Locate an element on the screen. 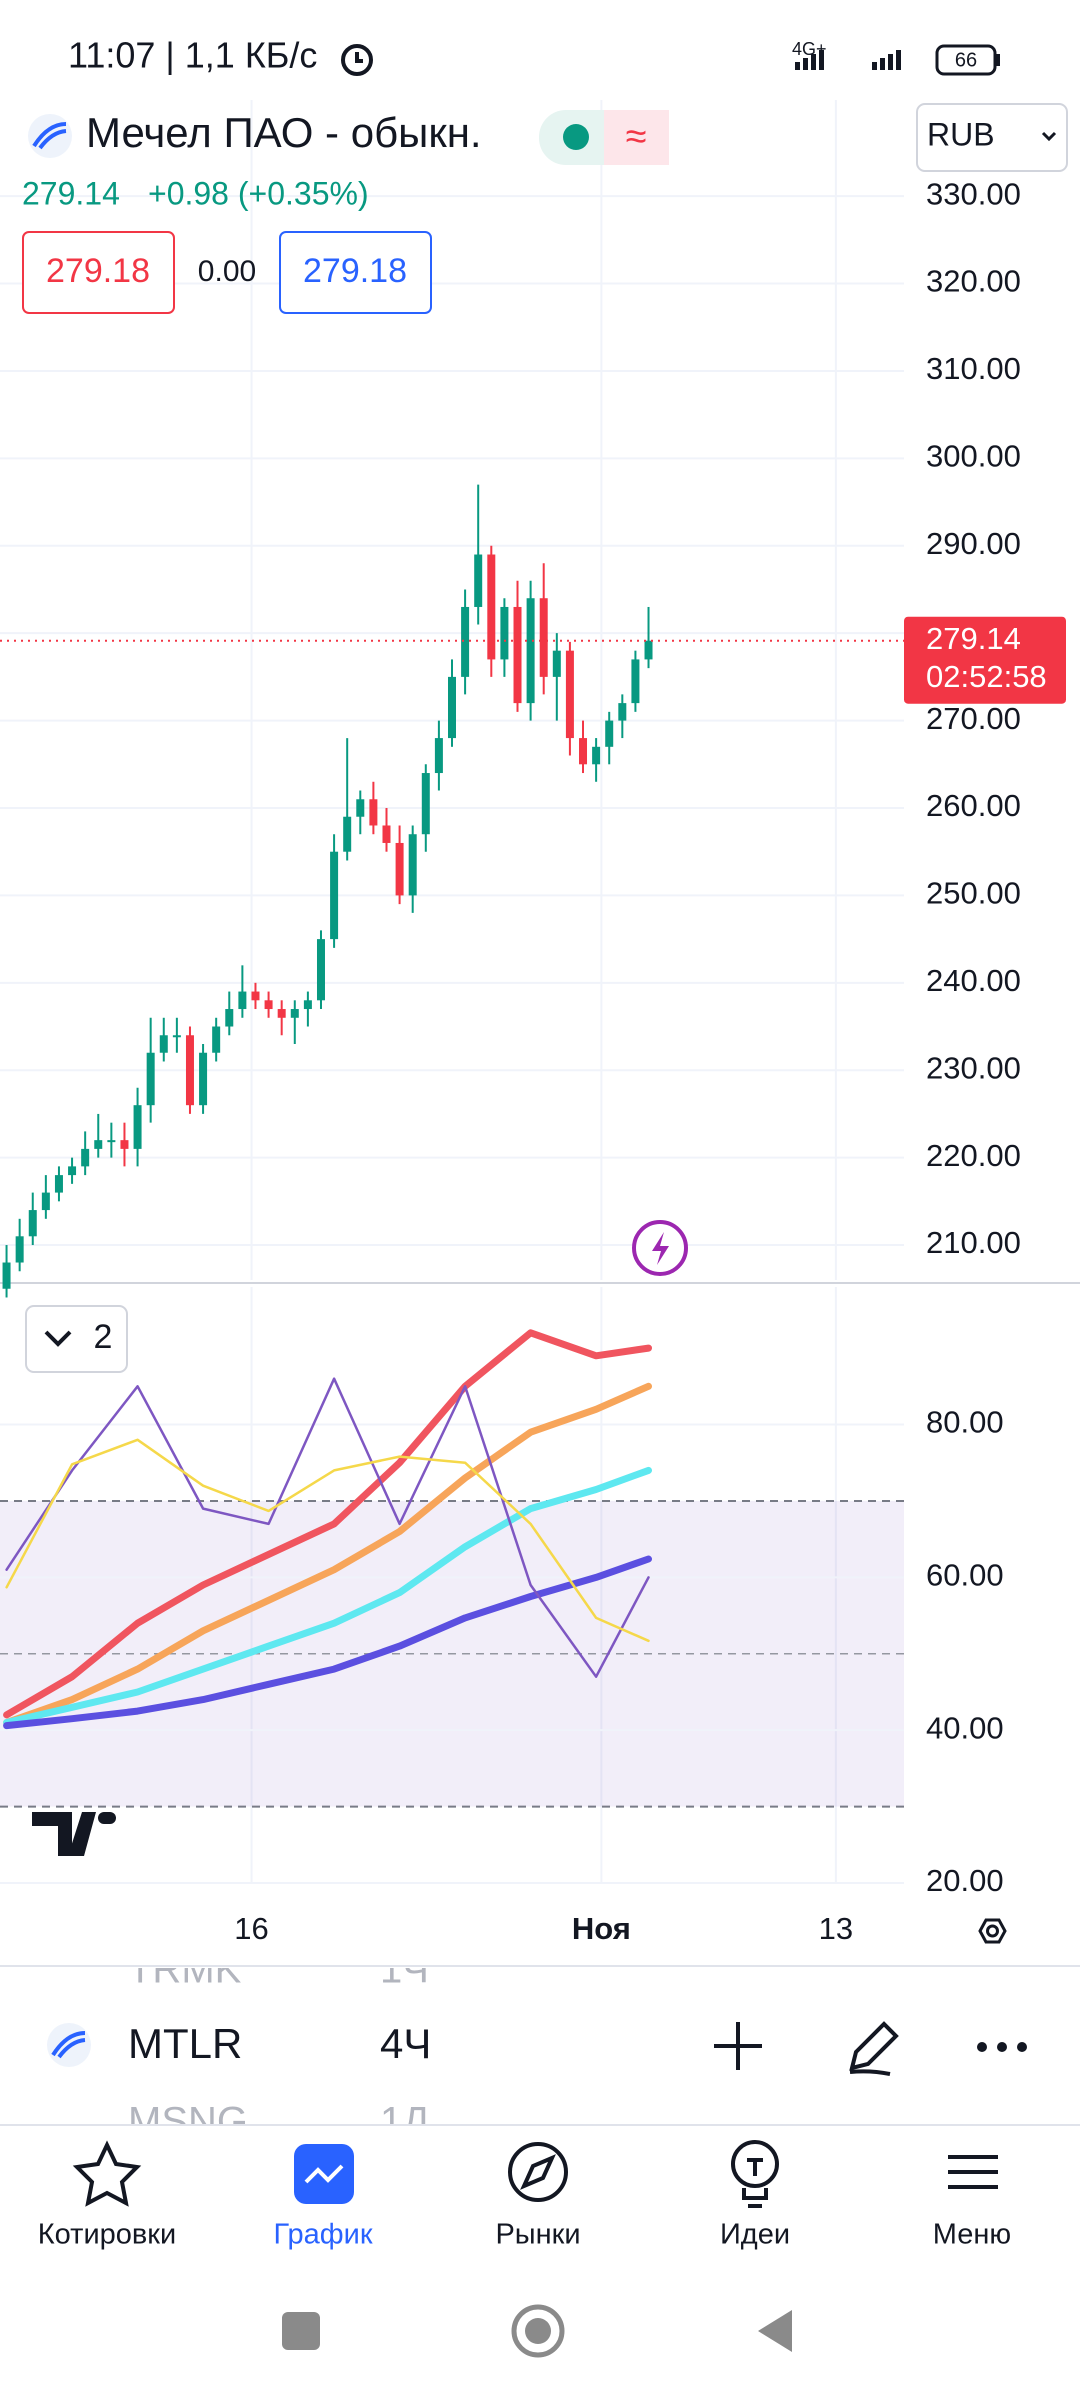 This screenshot has height=2400, width=1080. status-time: 11:07 | 1,1 КБ/с is located at coordinates (192, 55).